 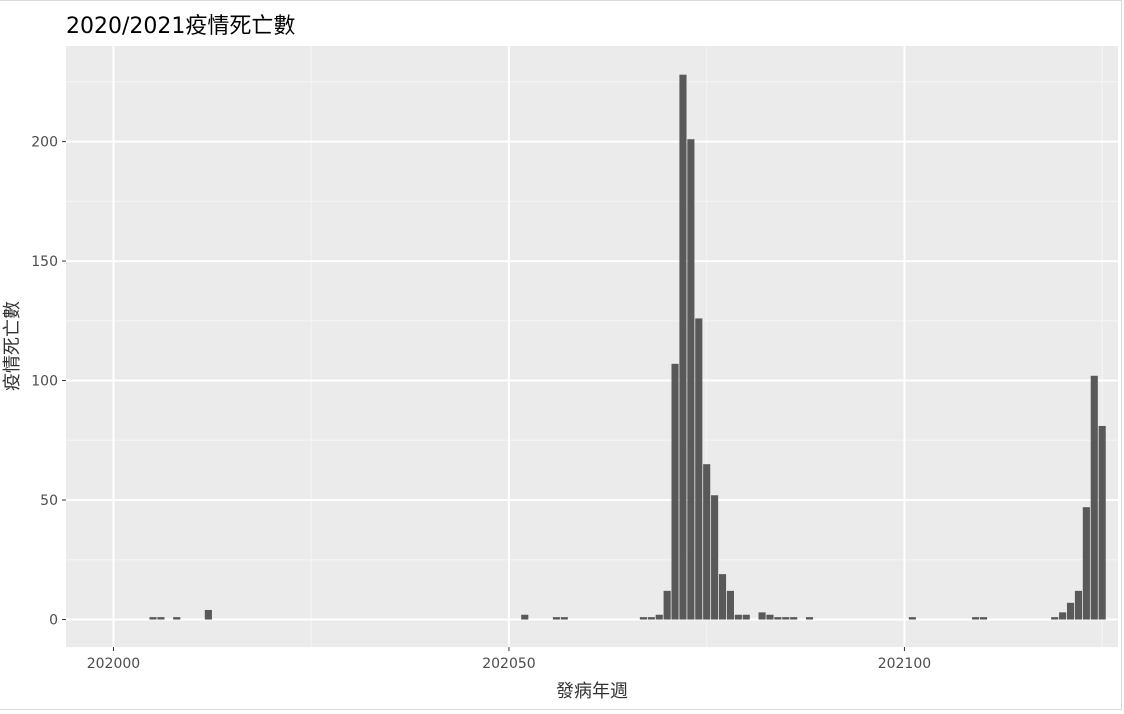 I want to click on chart-title: 2020/2021疫情死亡數, so click(x=181, y=26).